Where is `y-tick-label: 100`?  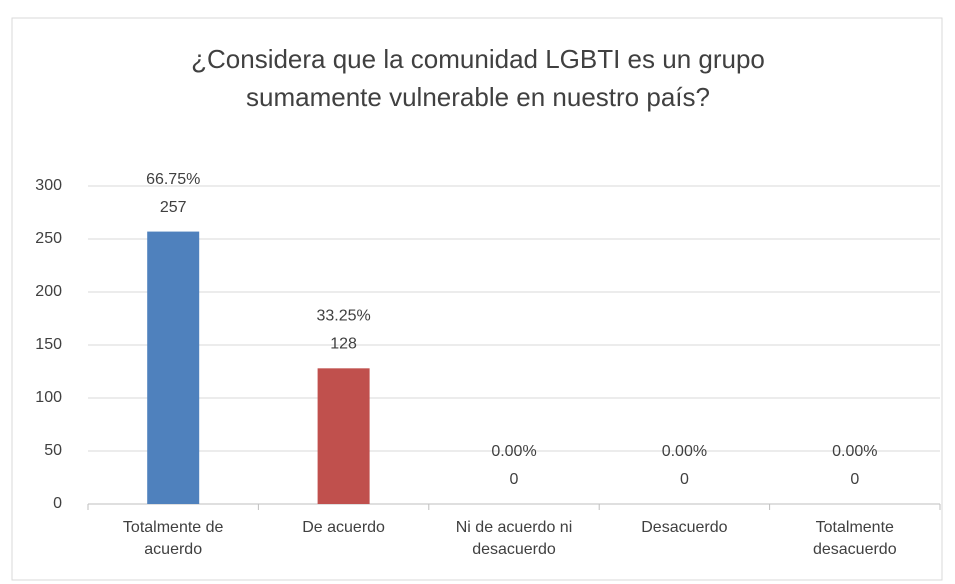
y-tick-label: 100 is located at coordinates (48, 397).